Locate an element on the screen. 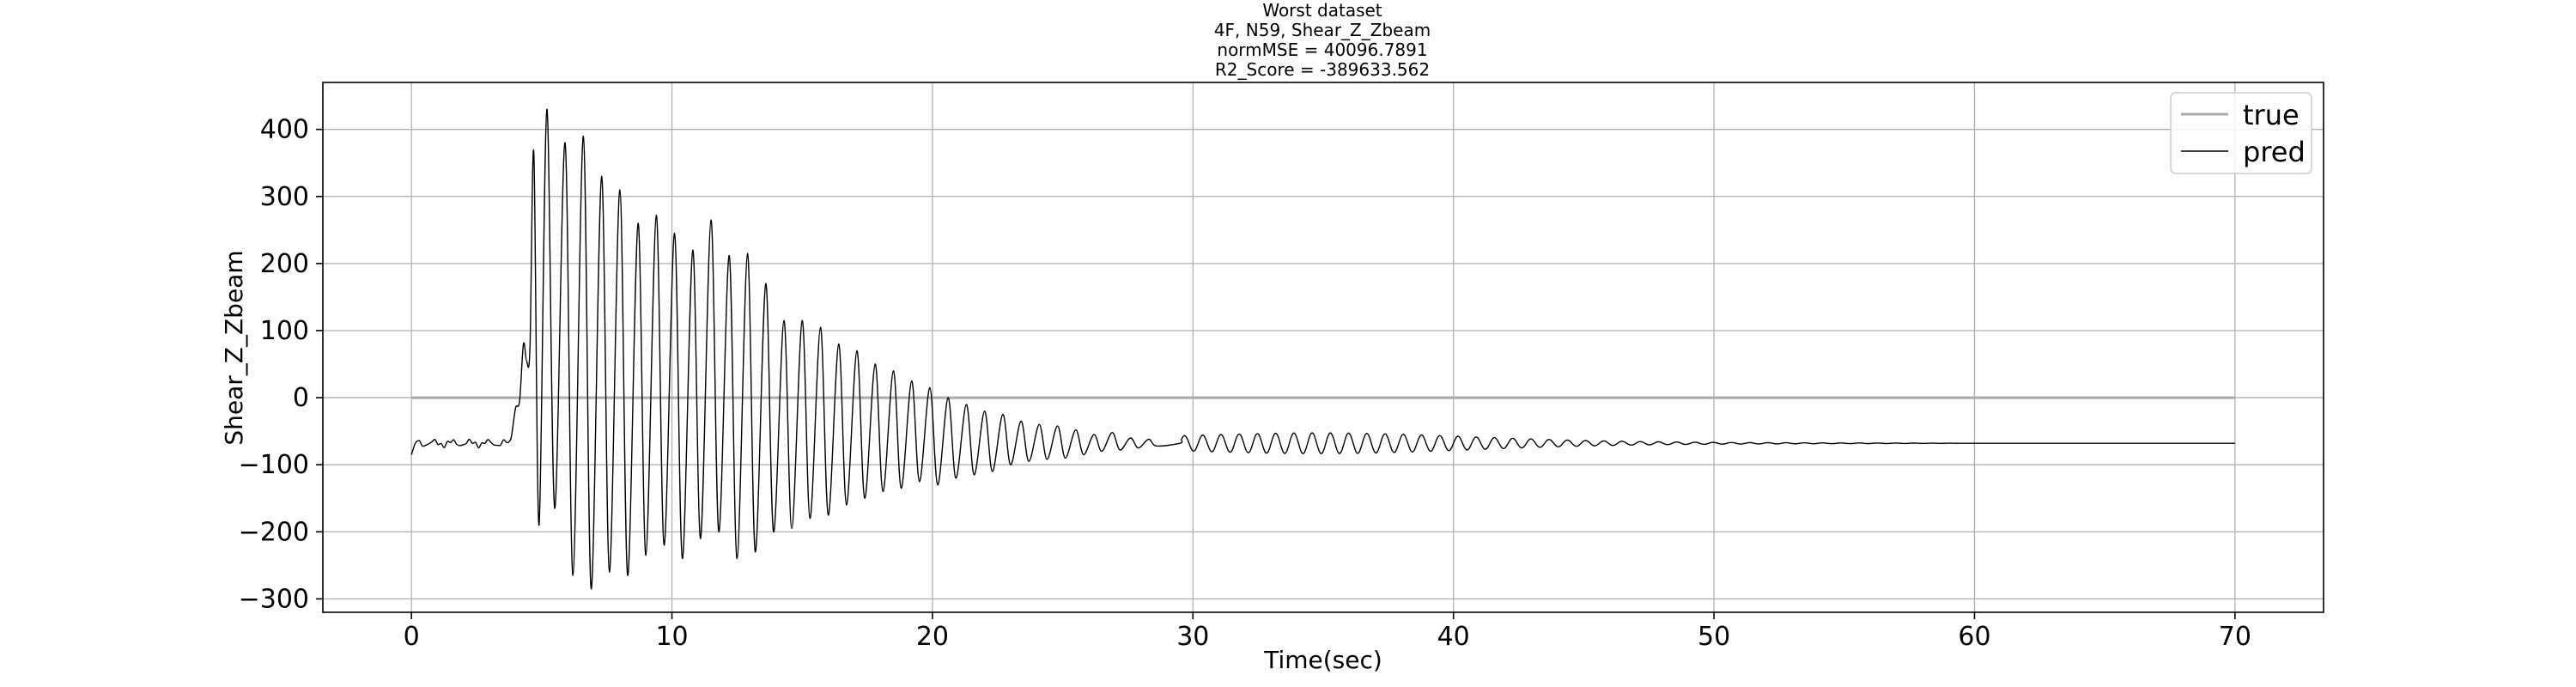  x-tick-label: 20 is located at coordinates (932, 637).